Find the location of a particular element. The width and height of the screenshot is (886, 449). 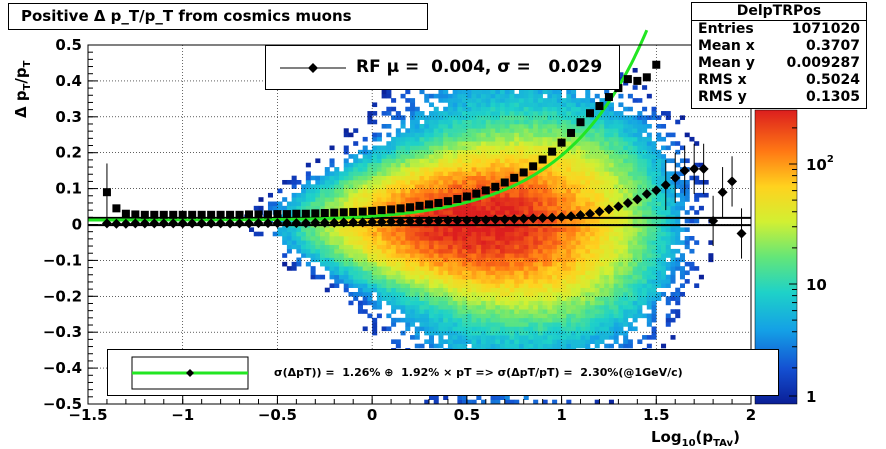

rms-marker is located at coordinates (543, 160).